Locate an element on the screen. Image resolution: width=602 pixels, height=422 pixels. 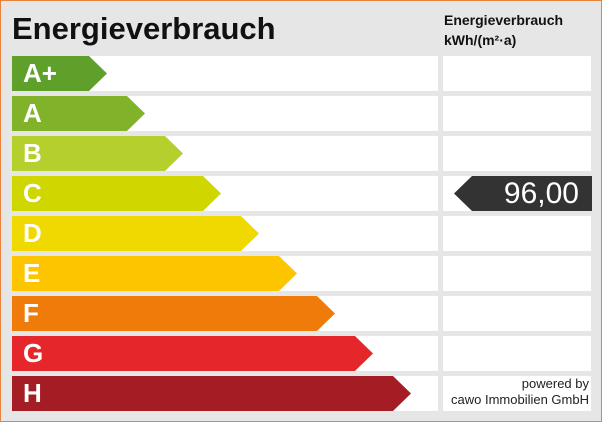
energy-class-arrow: C is located at coordinates (116, 193).